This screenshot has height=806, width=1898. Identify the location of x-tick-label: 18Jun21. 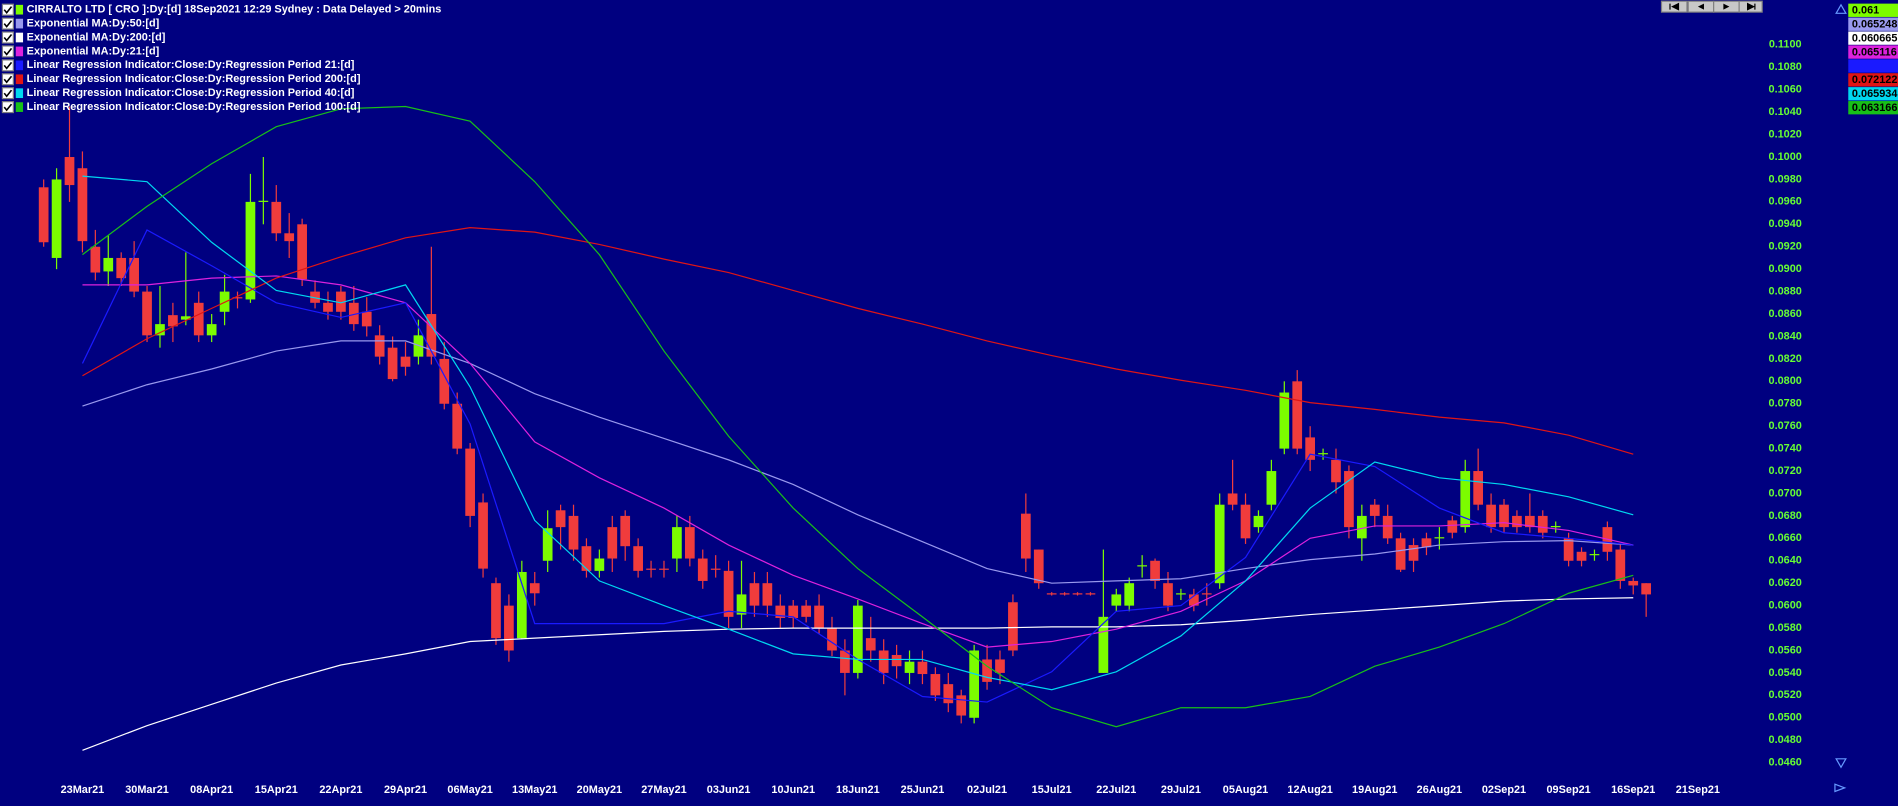
(858, 790).